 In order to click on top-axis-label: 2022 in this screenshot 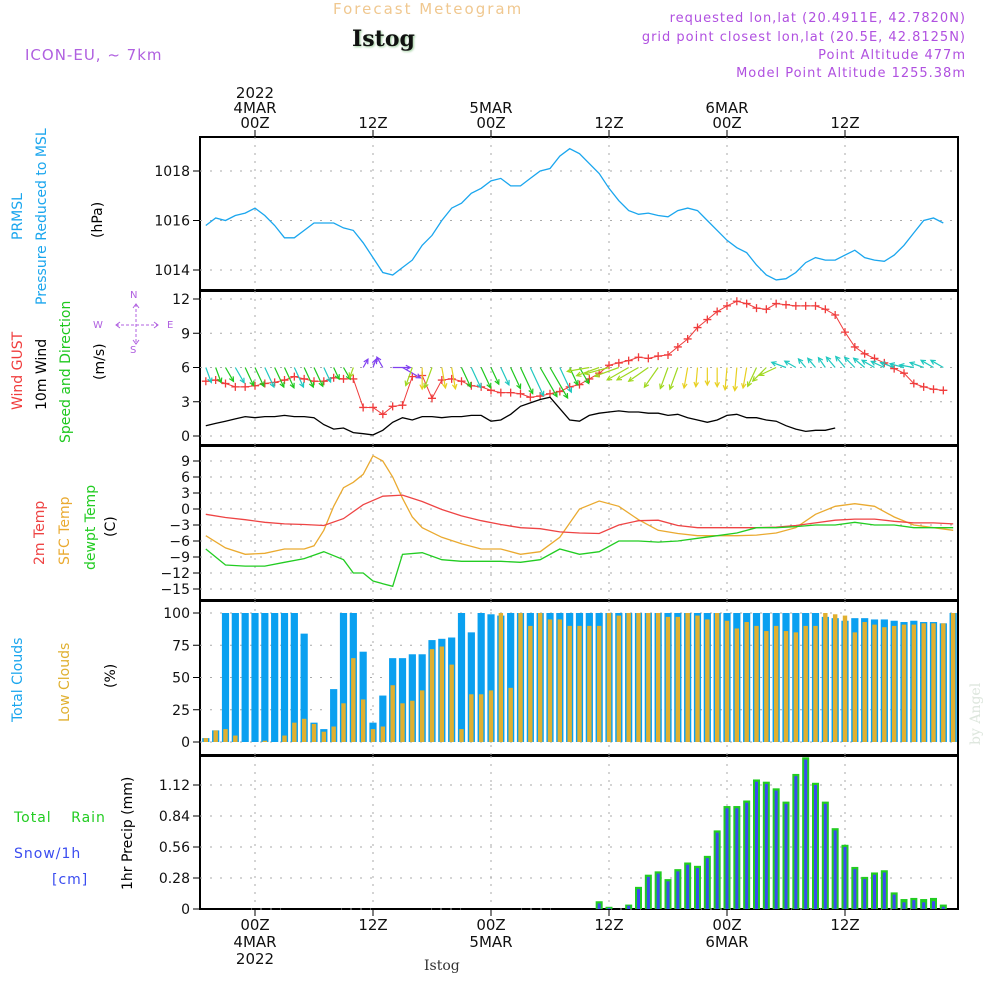, I will do `click(255, 93)`.